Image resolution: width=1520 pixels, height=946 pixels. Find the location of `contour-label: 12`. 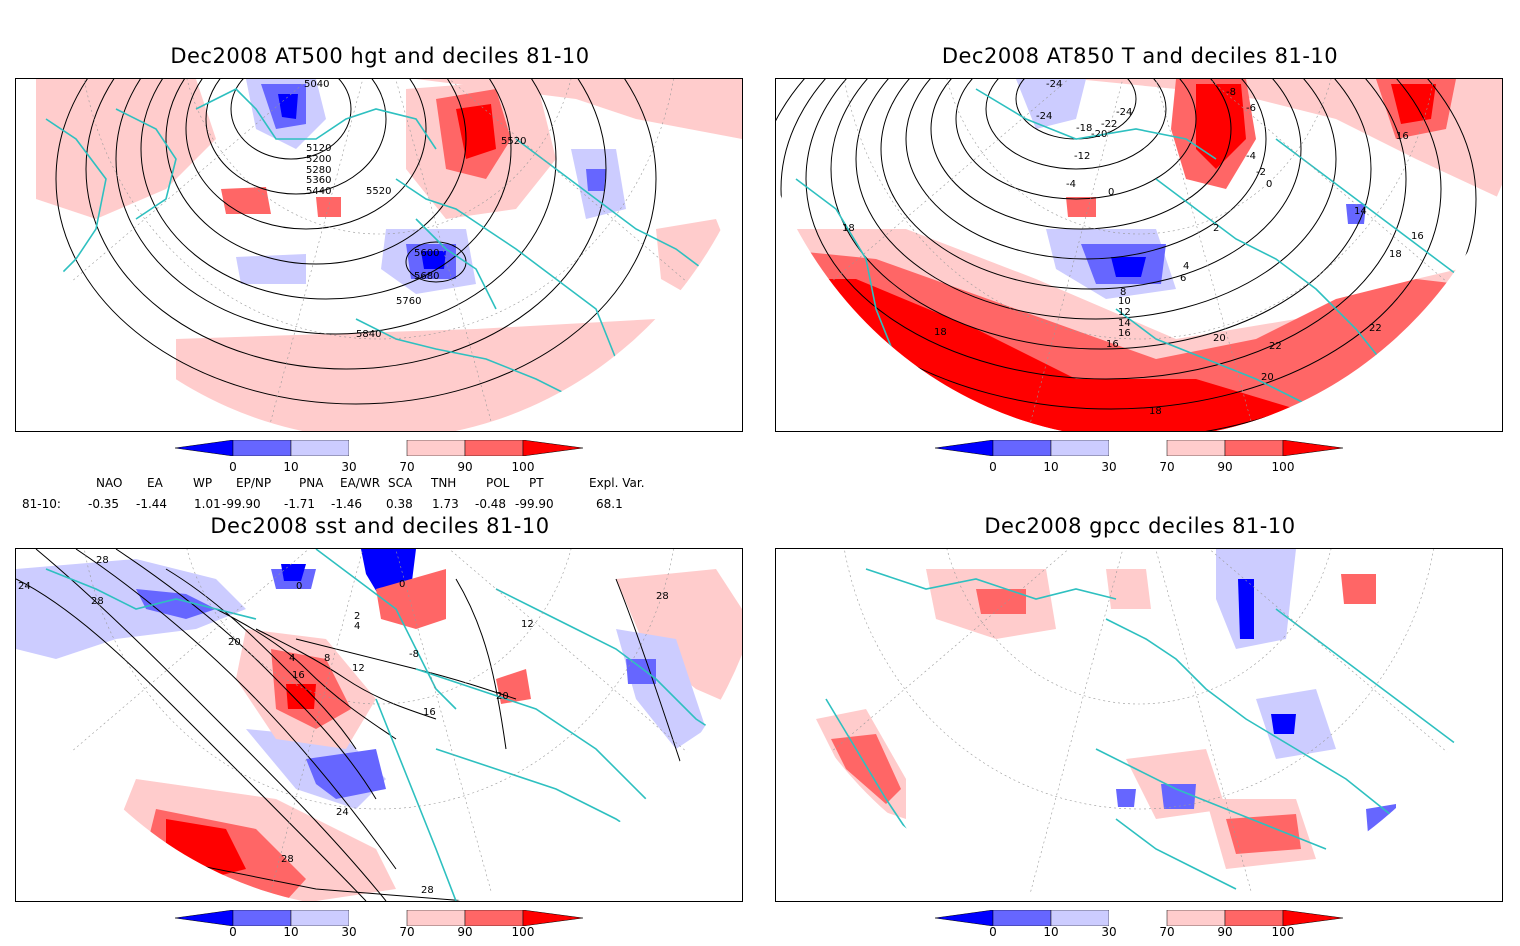

contour-label: 12 is located at coordinates (1124, 312).